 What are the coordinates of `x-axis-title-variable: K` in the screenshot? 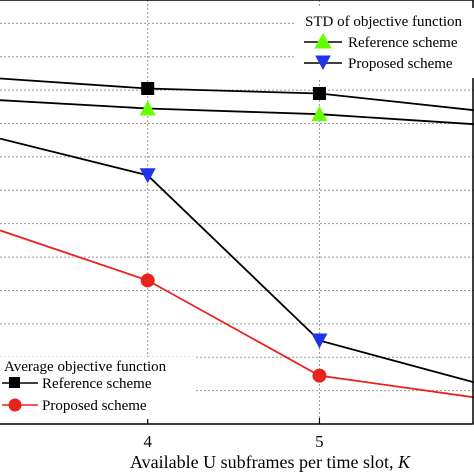 It's located at (404, 462).